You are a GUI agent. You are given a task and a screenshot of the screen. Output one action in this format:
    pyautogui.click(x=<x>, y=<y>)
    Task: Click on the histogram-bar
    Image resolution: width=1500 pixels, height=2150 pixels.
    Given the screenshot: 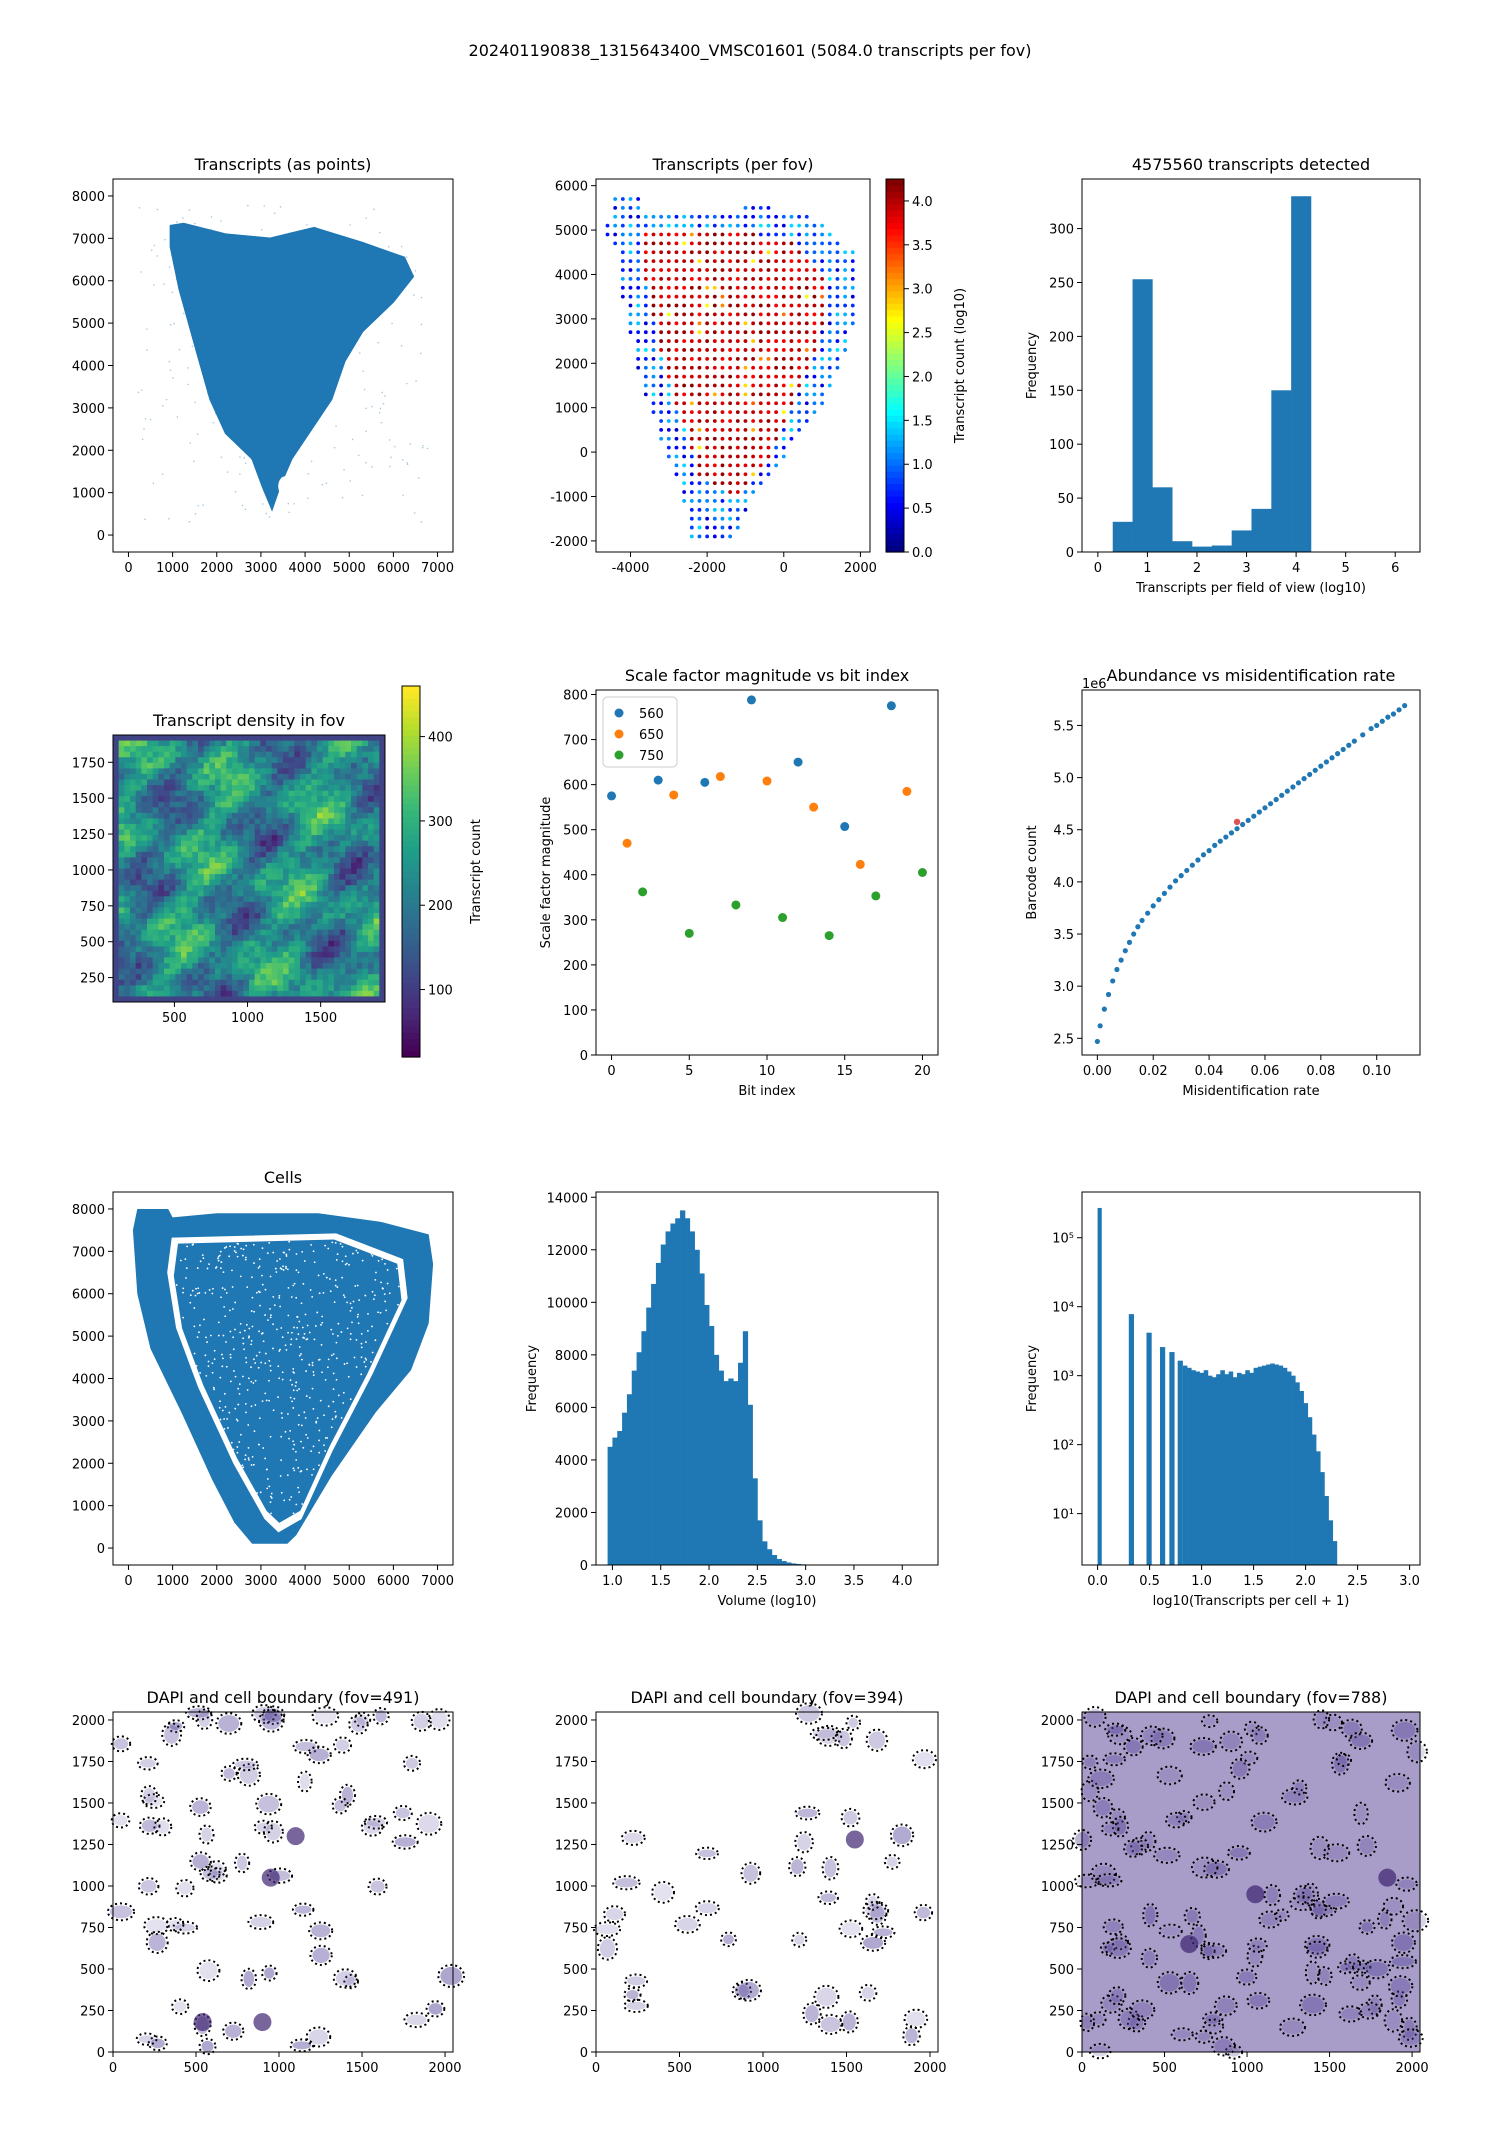 What is the action you would take?
    pyautogui.click(x=1326, y=1530)
    